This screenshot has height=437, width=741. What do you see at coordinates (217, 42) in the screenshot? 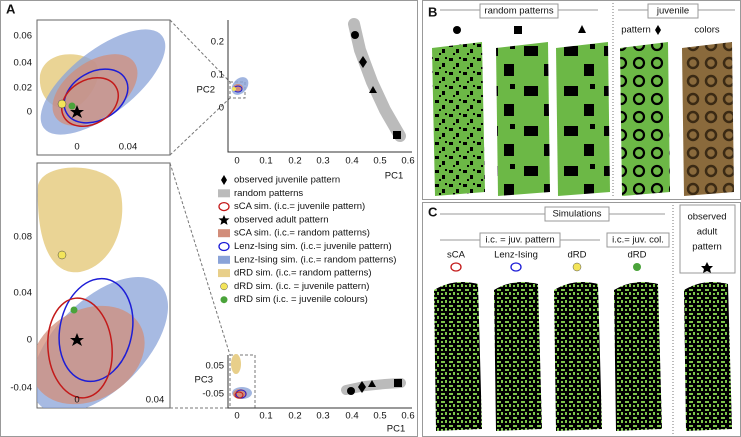
I see `y-tick-label: 0.2` at bounding box center [217, 42].